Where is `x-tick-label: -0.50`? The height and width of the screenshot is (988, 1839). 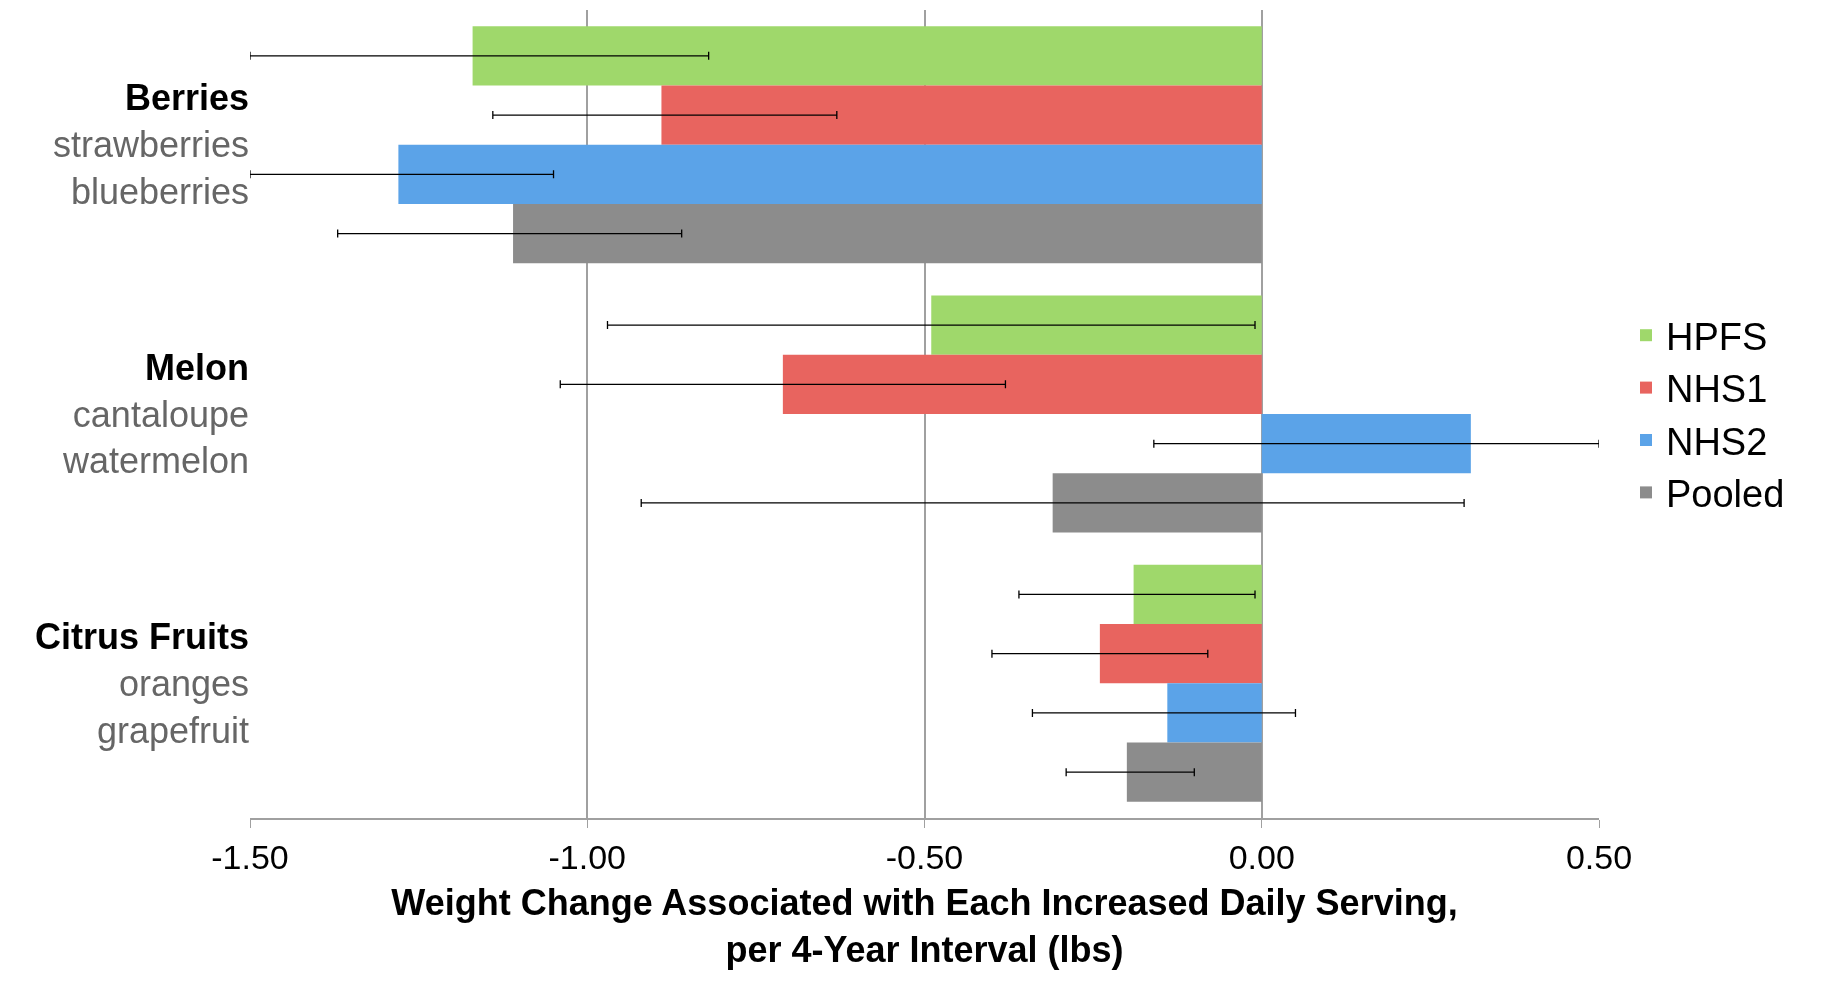
x-tick-label: -0.50 is located at coordinates (924, 856).